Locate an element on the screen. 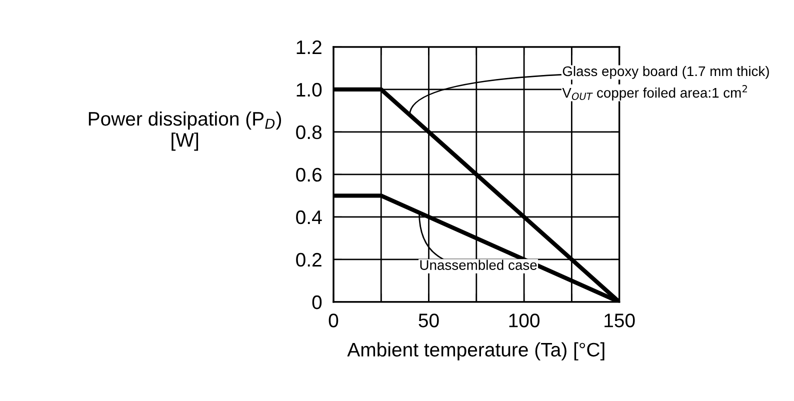 This screenshot has height=401, width=794. y-tick-label: 1.0 is located at coordinates (309, 89).